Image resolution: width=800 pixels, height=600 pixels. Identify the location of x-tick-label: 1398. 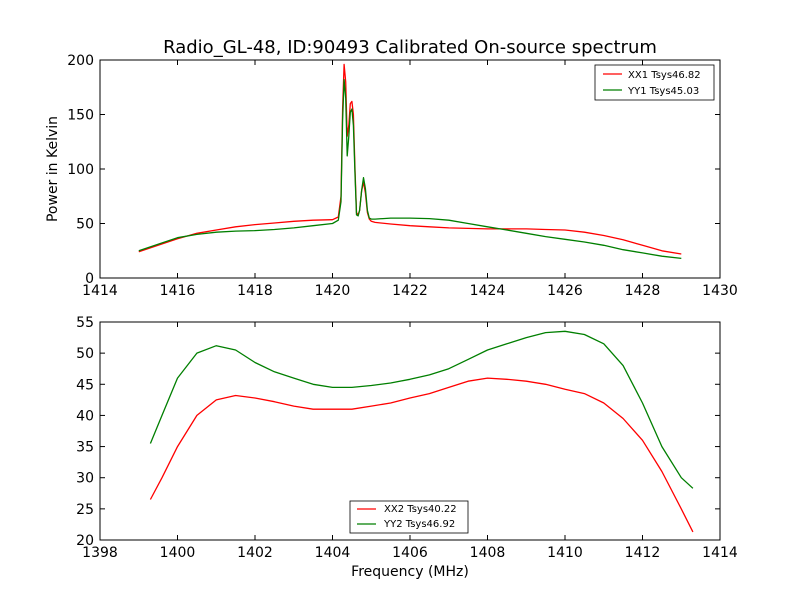
(100, 553).